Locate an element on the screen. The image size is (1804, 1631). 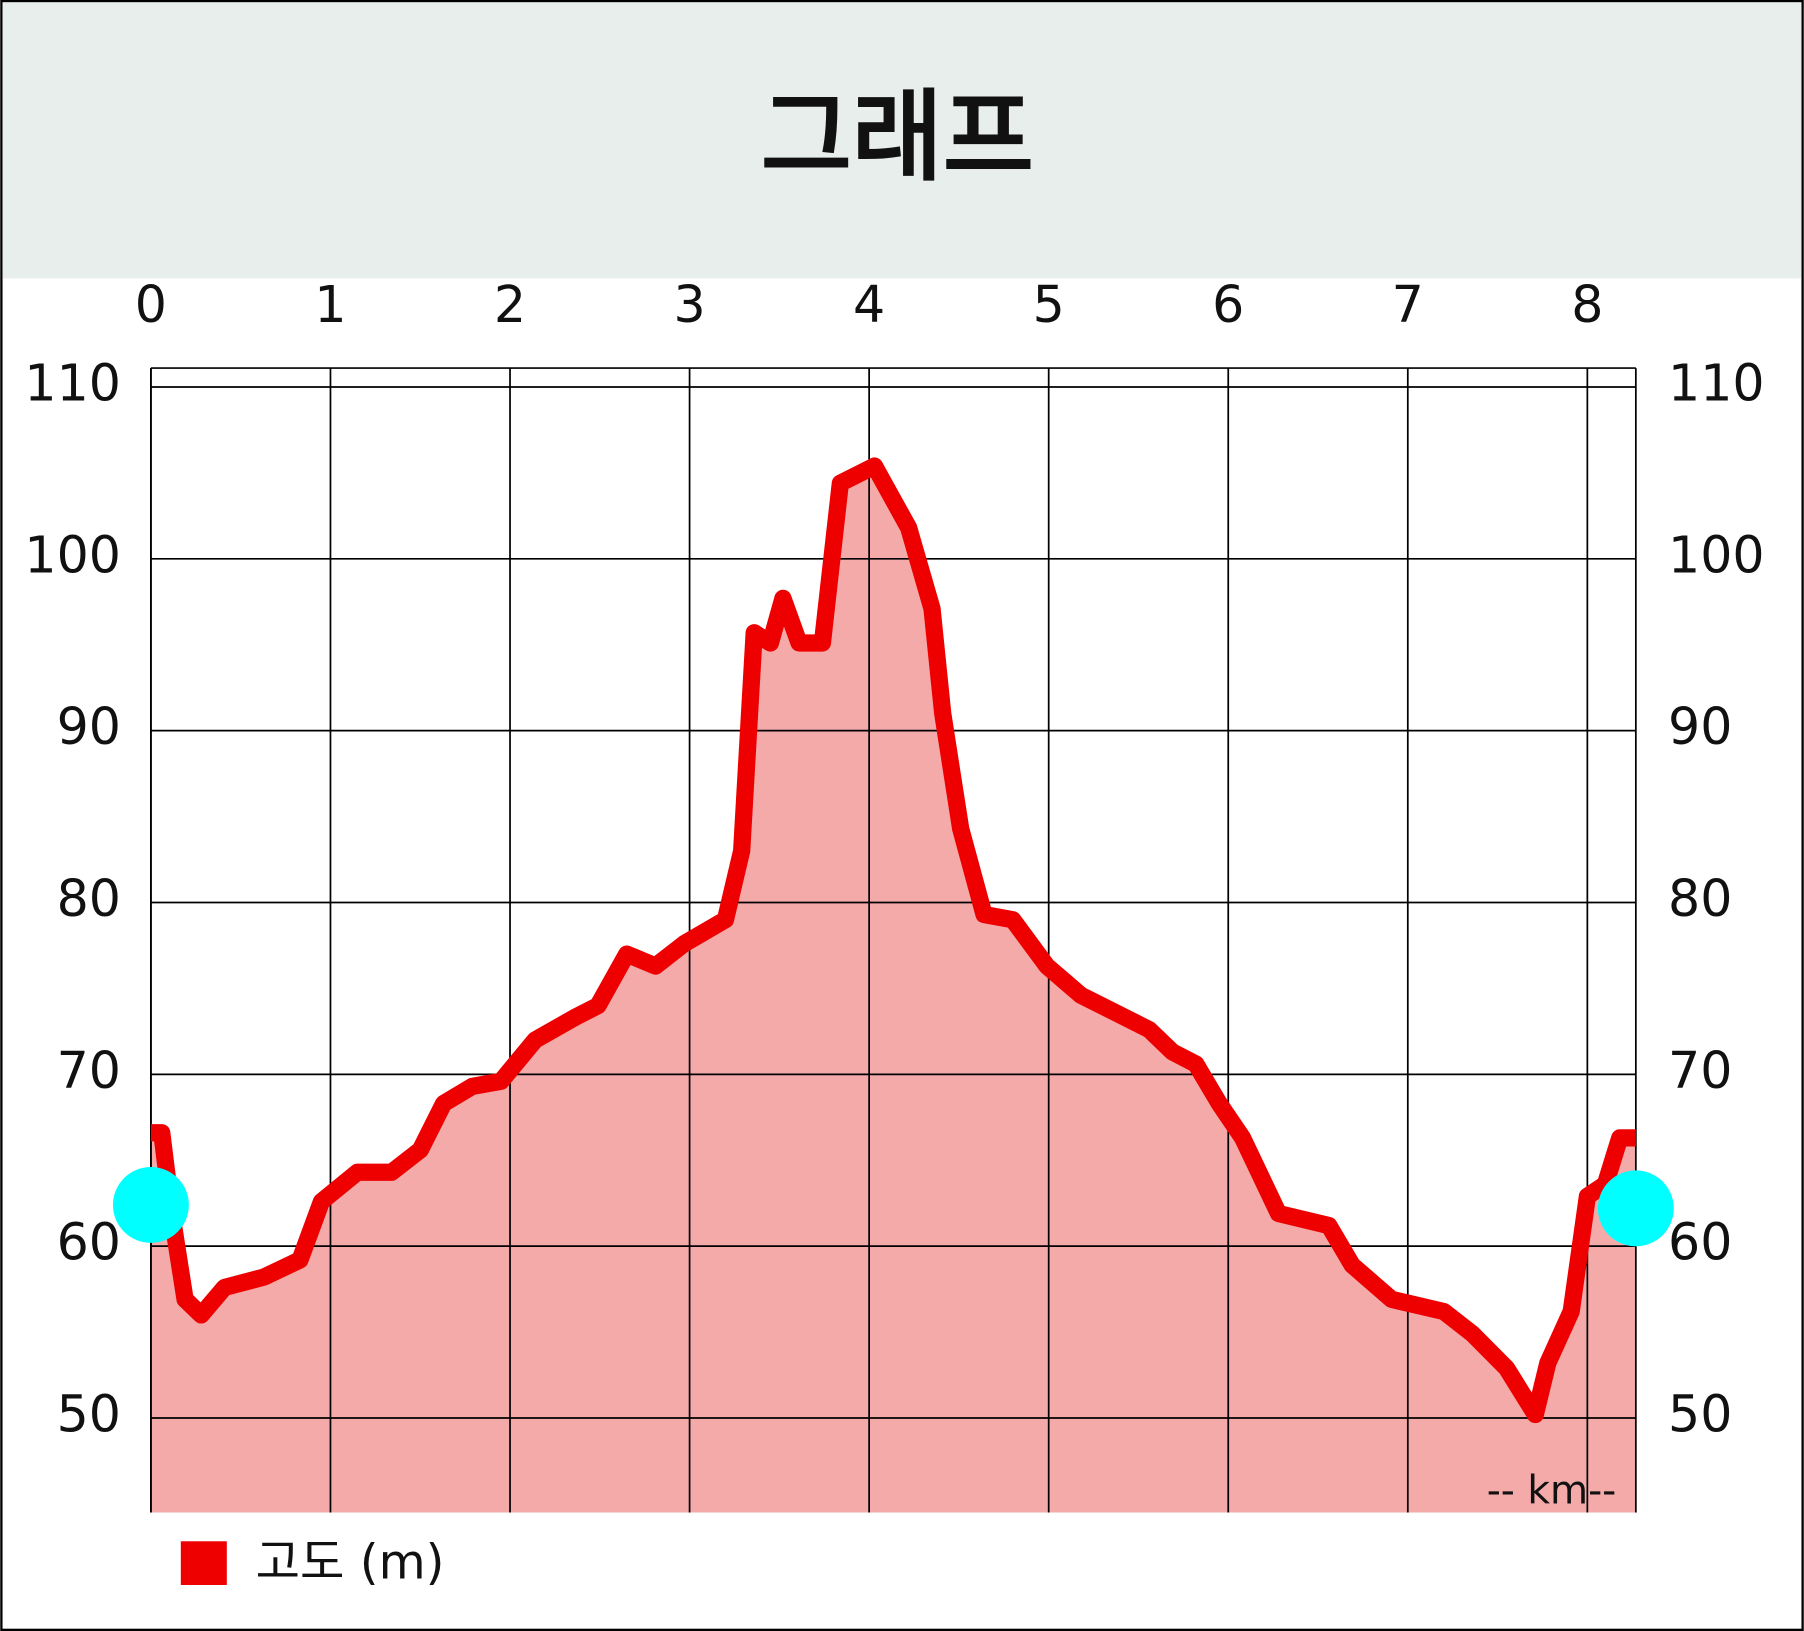
x-tick-label: 8 is located at coordinates (1587, 304).